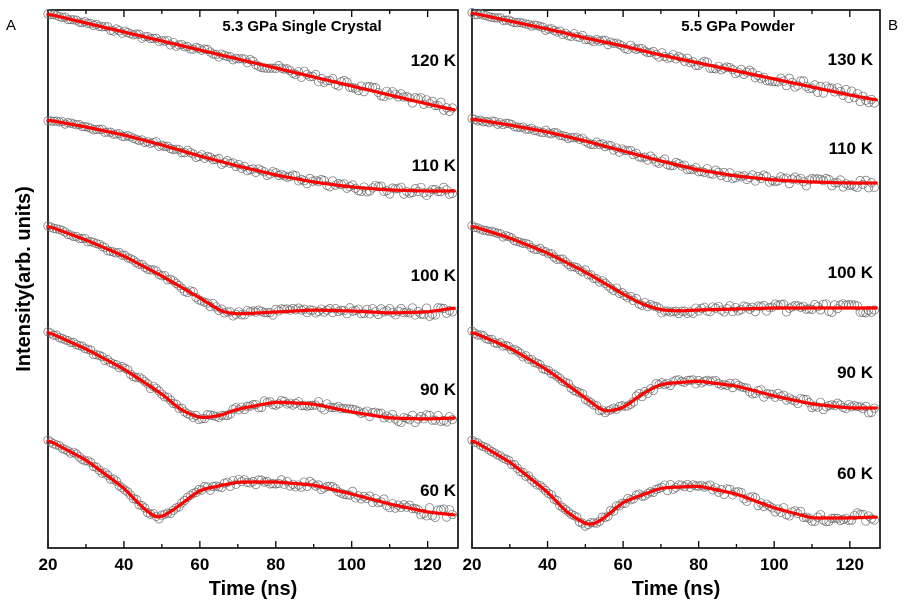  What do you see at coordinates (893, 25) in the screenshot?
I see `panel-letter: B` at bounding box center [893, 25].